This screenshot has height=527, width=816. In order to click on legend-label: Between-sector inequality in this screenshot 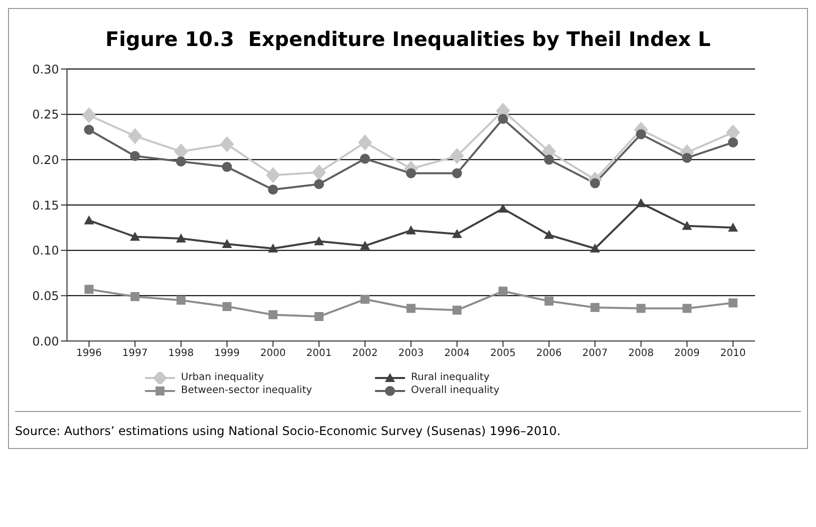, I will do `click(246, 390)`.